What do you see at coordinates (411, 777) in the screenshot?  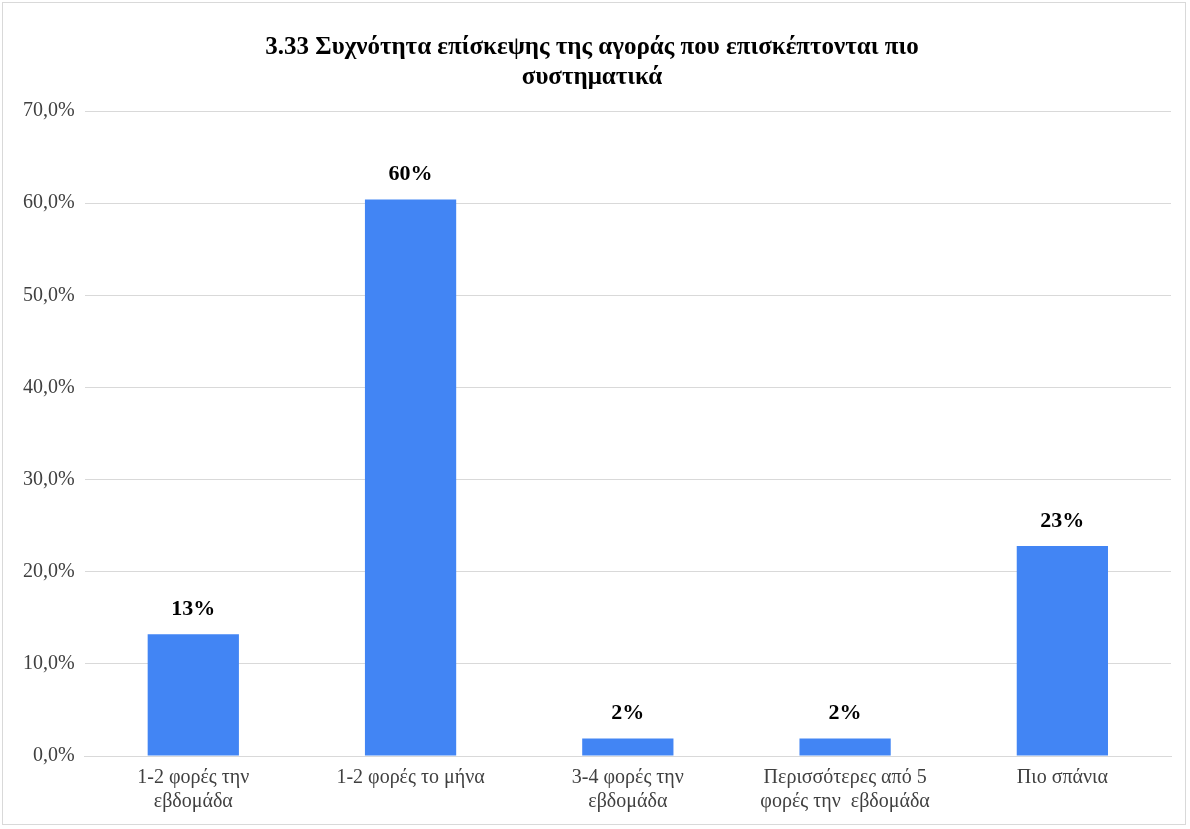 I see `x-tick-label: 1-2 φορές το μήνα` at bounding box center [411, 777].